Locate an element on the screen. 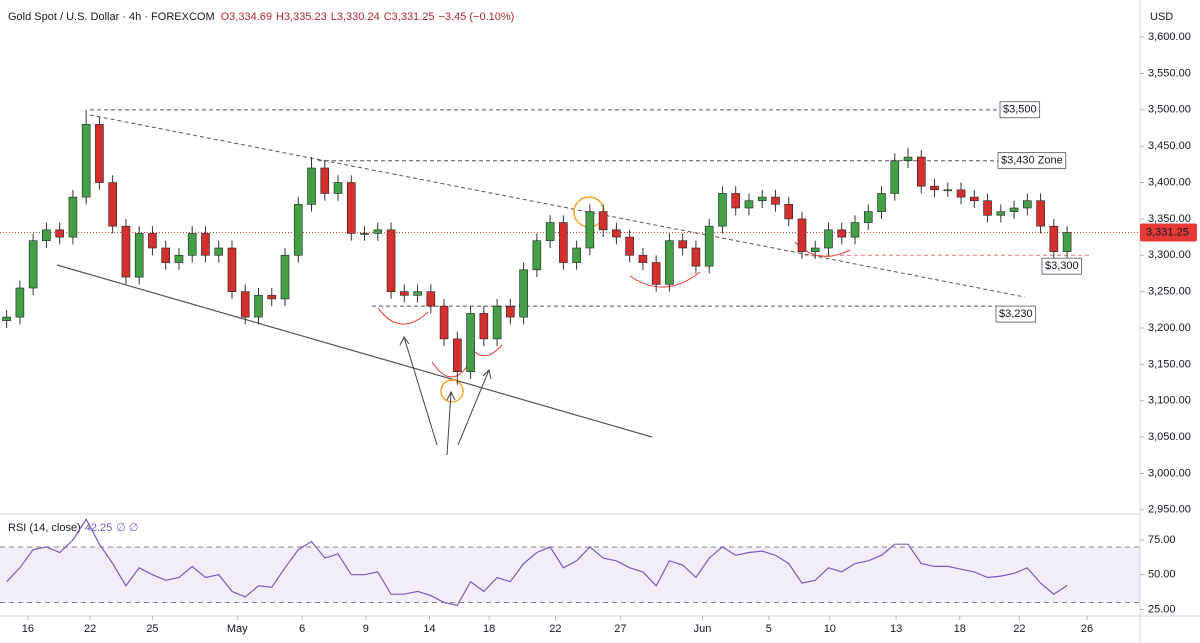 The height and width of the screenshot is (643, 1200). arrows is located at coordinates (445, 396).